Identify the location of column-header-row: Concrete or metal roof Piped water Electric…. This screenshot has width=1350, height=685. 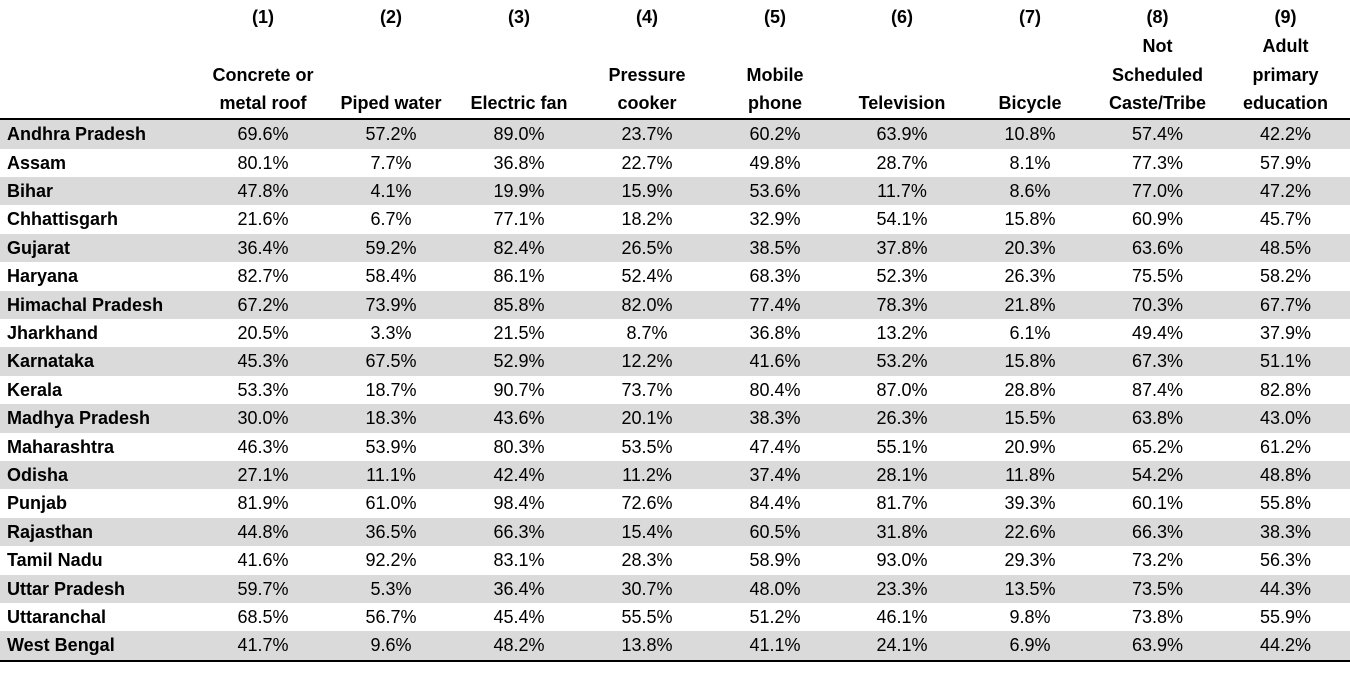
(675, 76).